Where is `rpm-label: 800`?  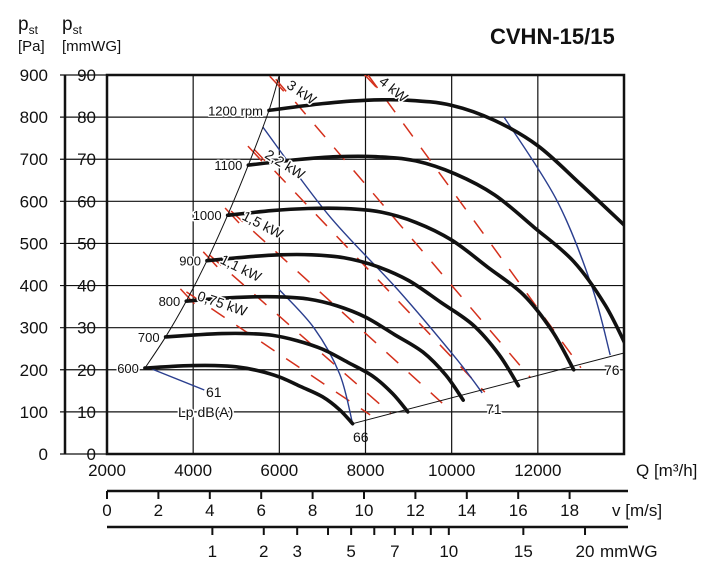 rpm-label: 800 is located at coordinates (170, 301).